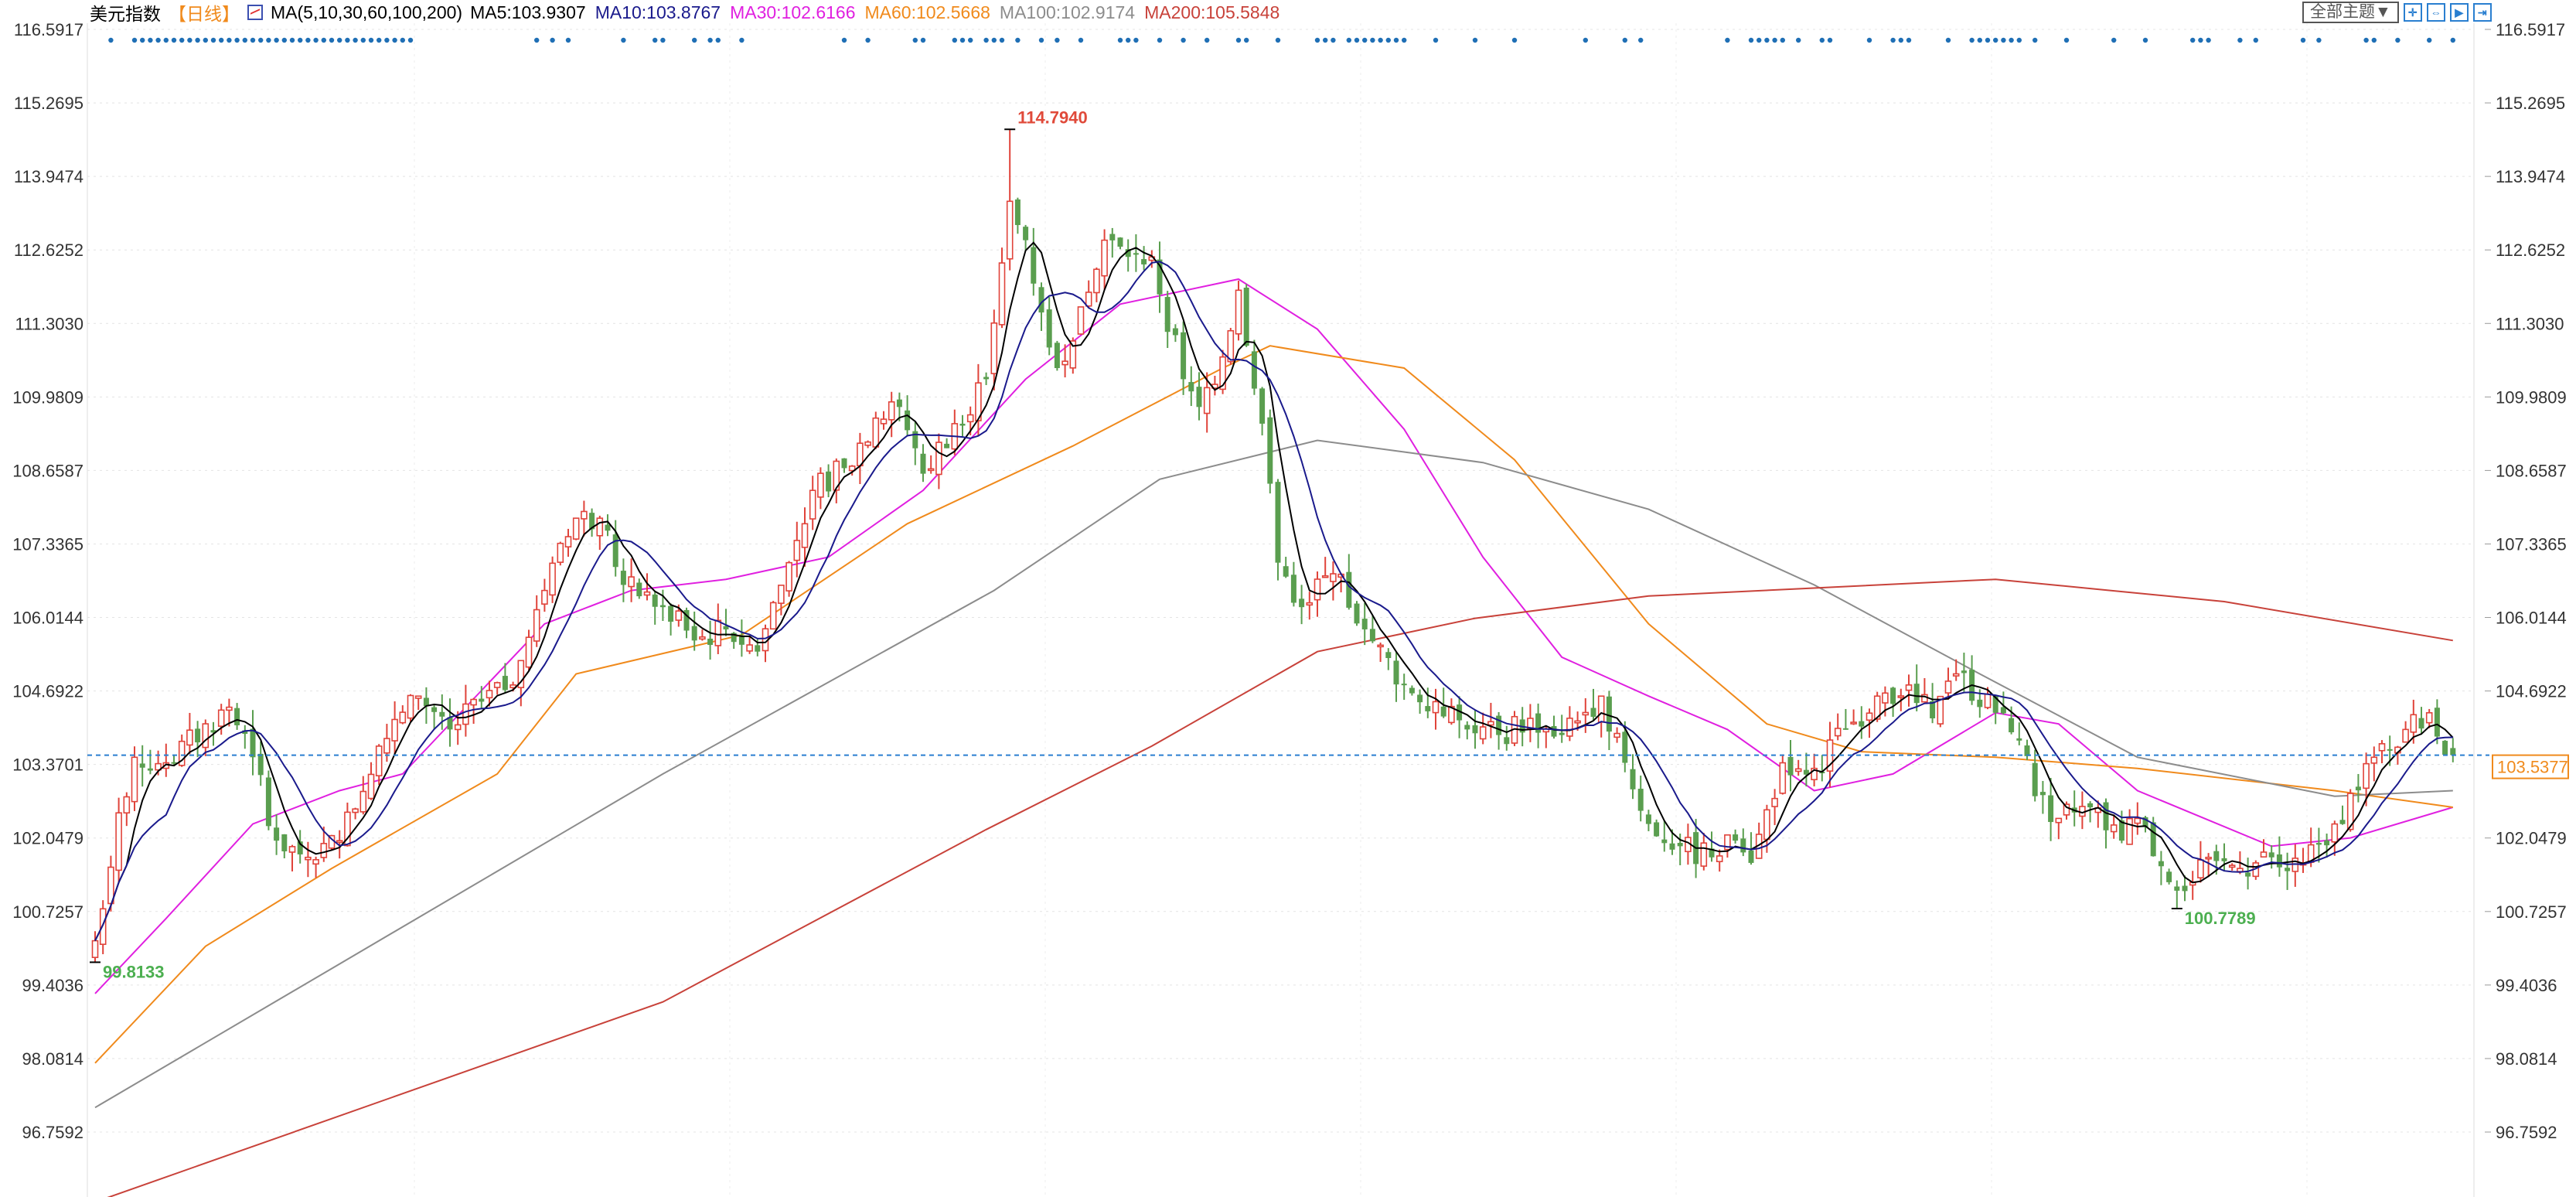  Describe the element at coordinates (2482, 12) in the screenshot. I see `jump-end-icon: ⇥` at that location.